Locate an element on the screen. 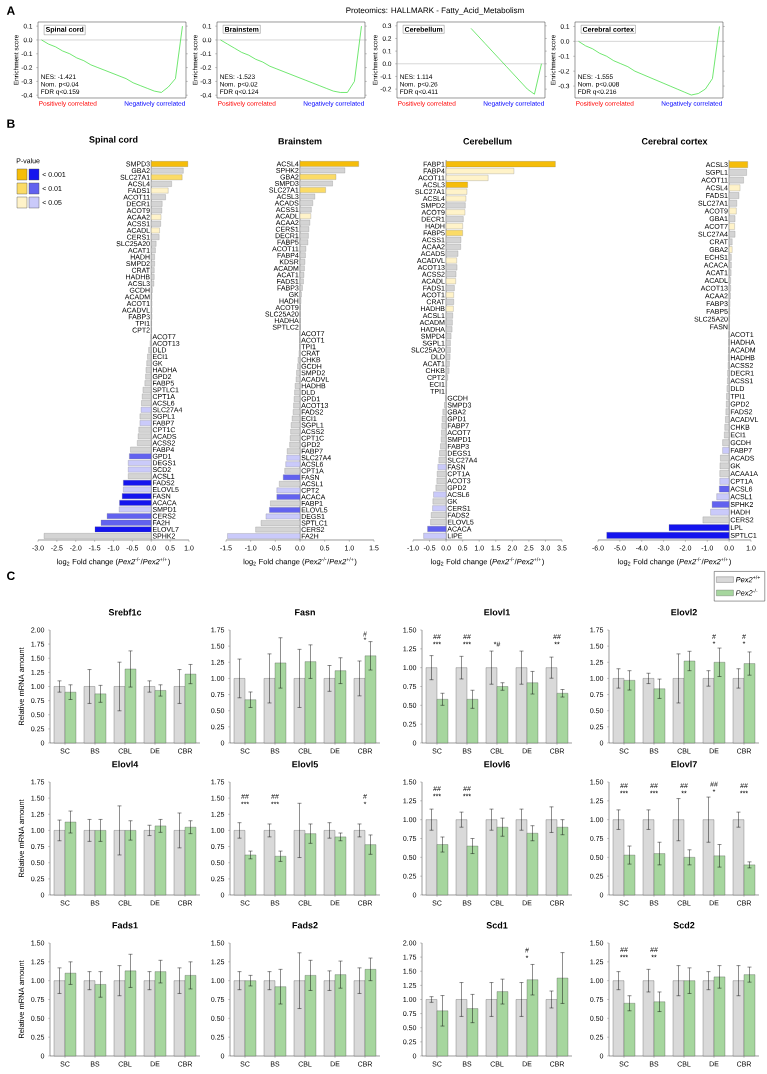 The height and width of the screenshot is (1074, 767). chart-title: Elovl6 is located at coordinates (497, 764).